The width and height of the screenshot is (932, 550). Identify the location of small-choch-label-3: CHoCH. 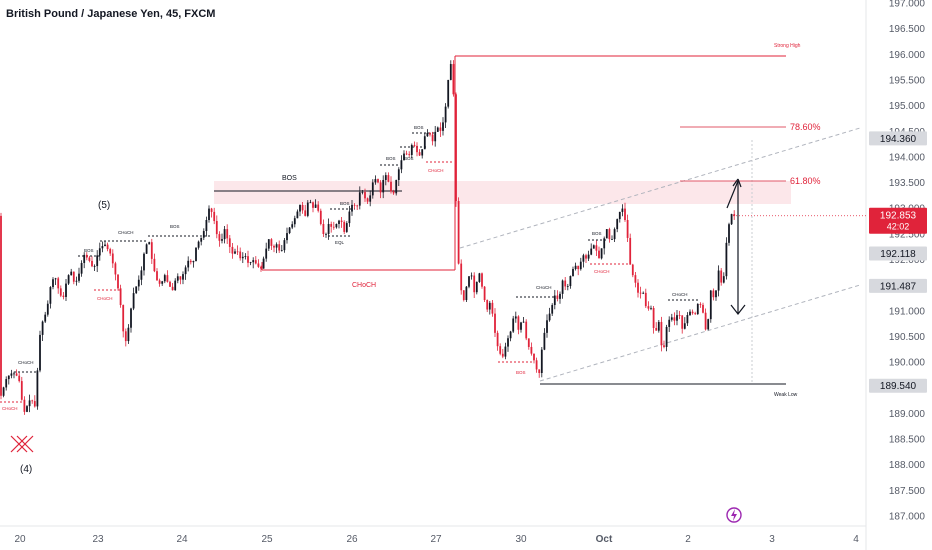
(126, 232).